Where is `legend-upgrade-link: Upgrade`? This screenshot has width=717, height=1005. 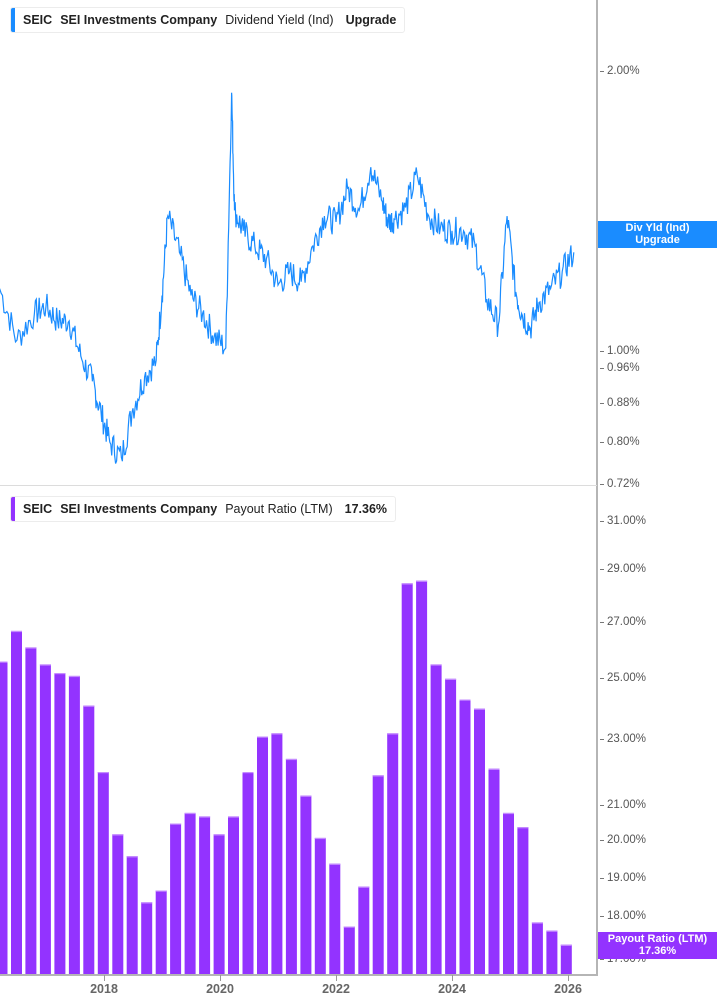
legend-upgrade-link: Upgrade is located at coordinates (371, 20).